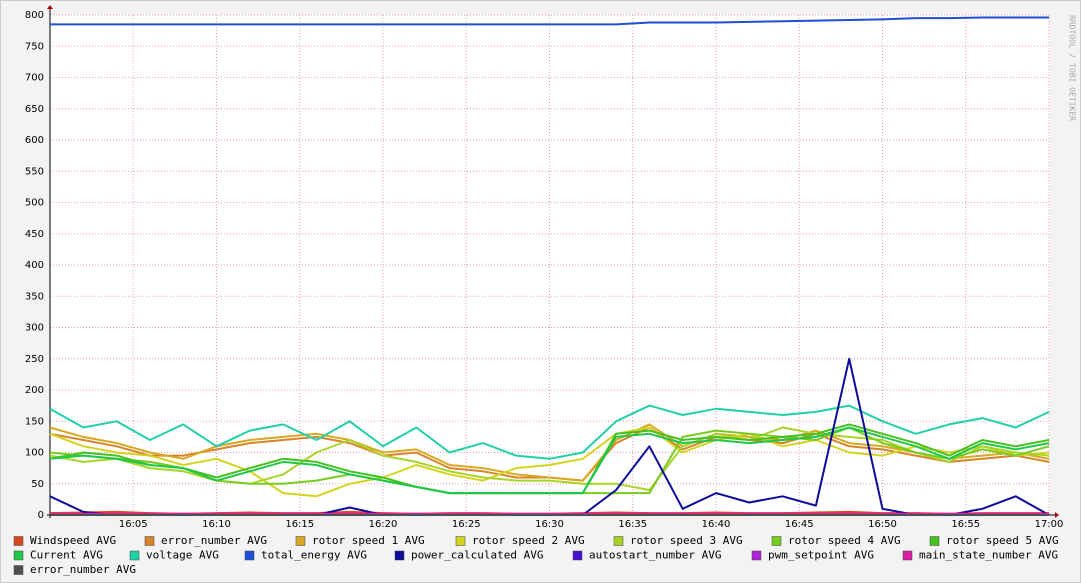  What do you see at coordinates (34, 421) in the screenshot?
I see `y-tick-label: 150` at bounding box center [34, 421].